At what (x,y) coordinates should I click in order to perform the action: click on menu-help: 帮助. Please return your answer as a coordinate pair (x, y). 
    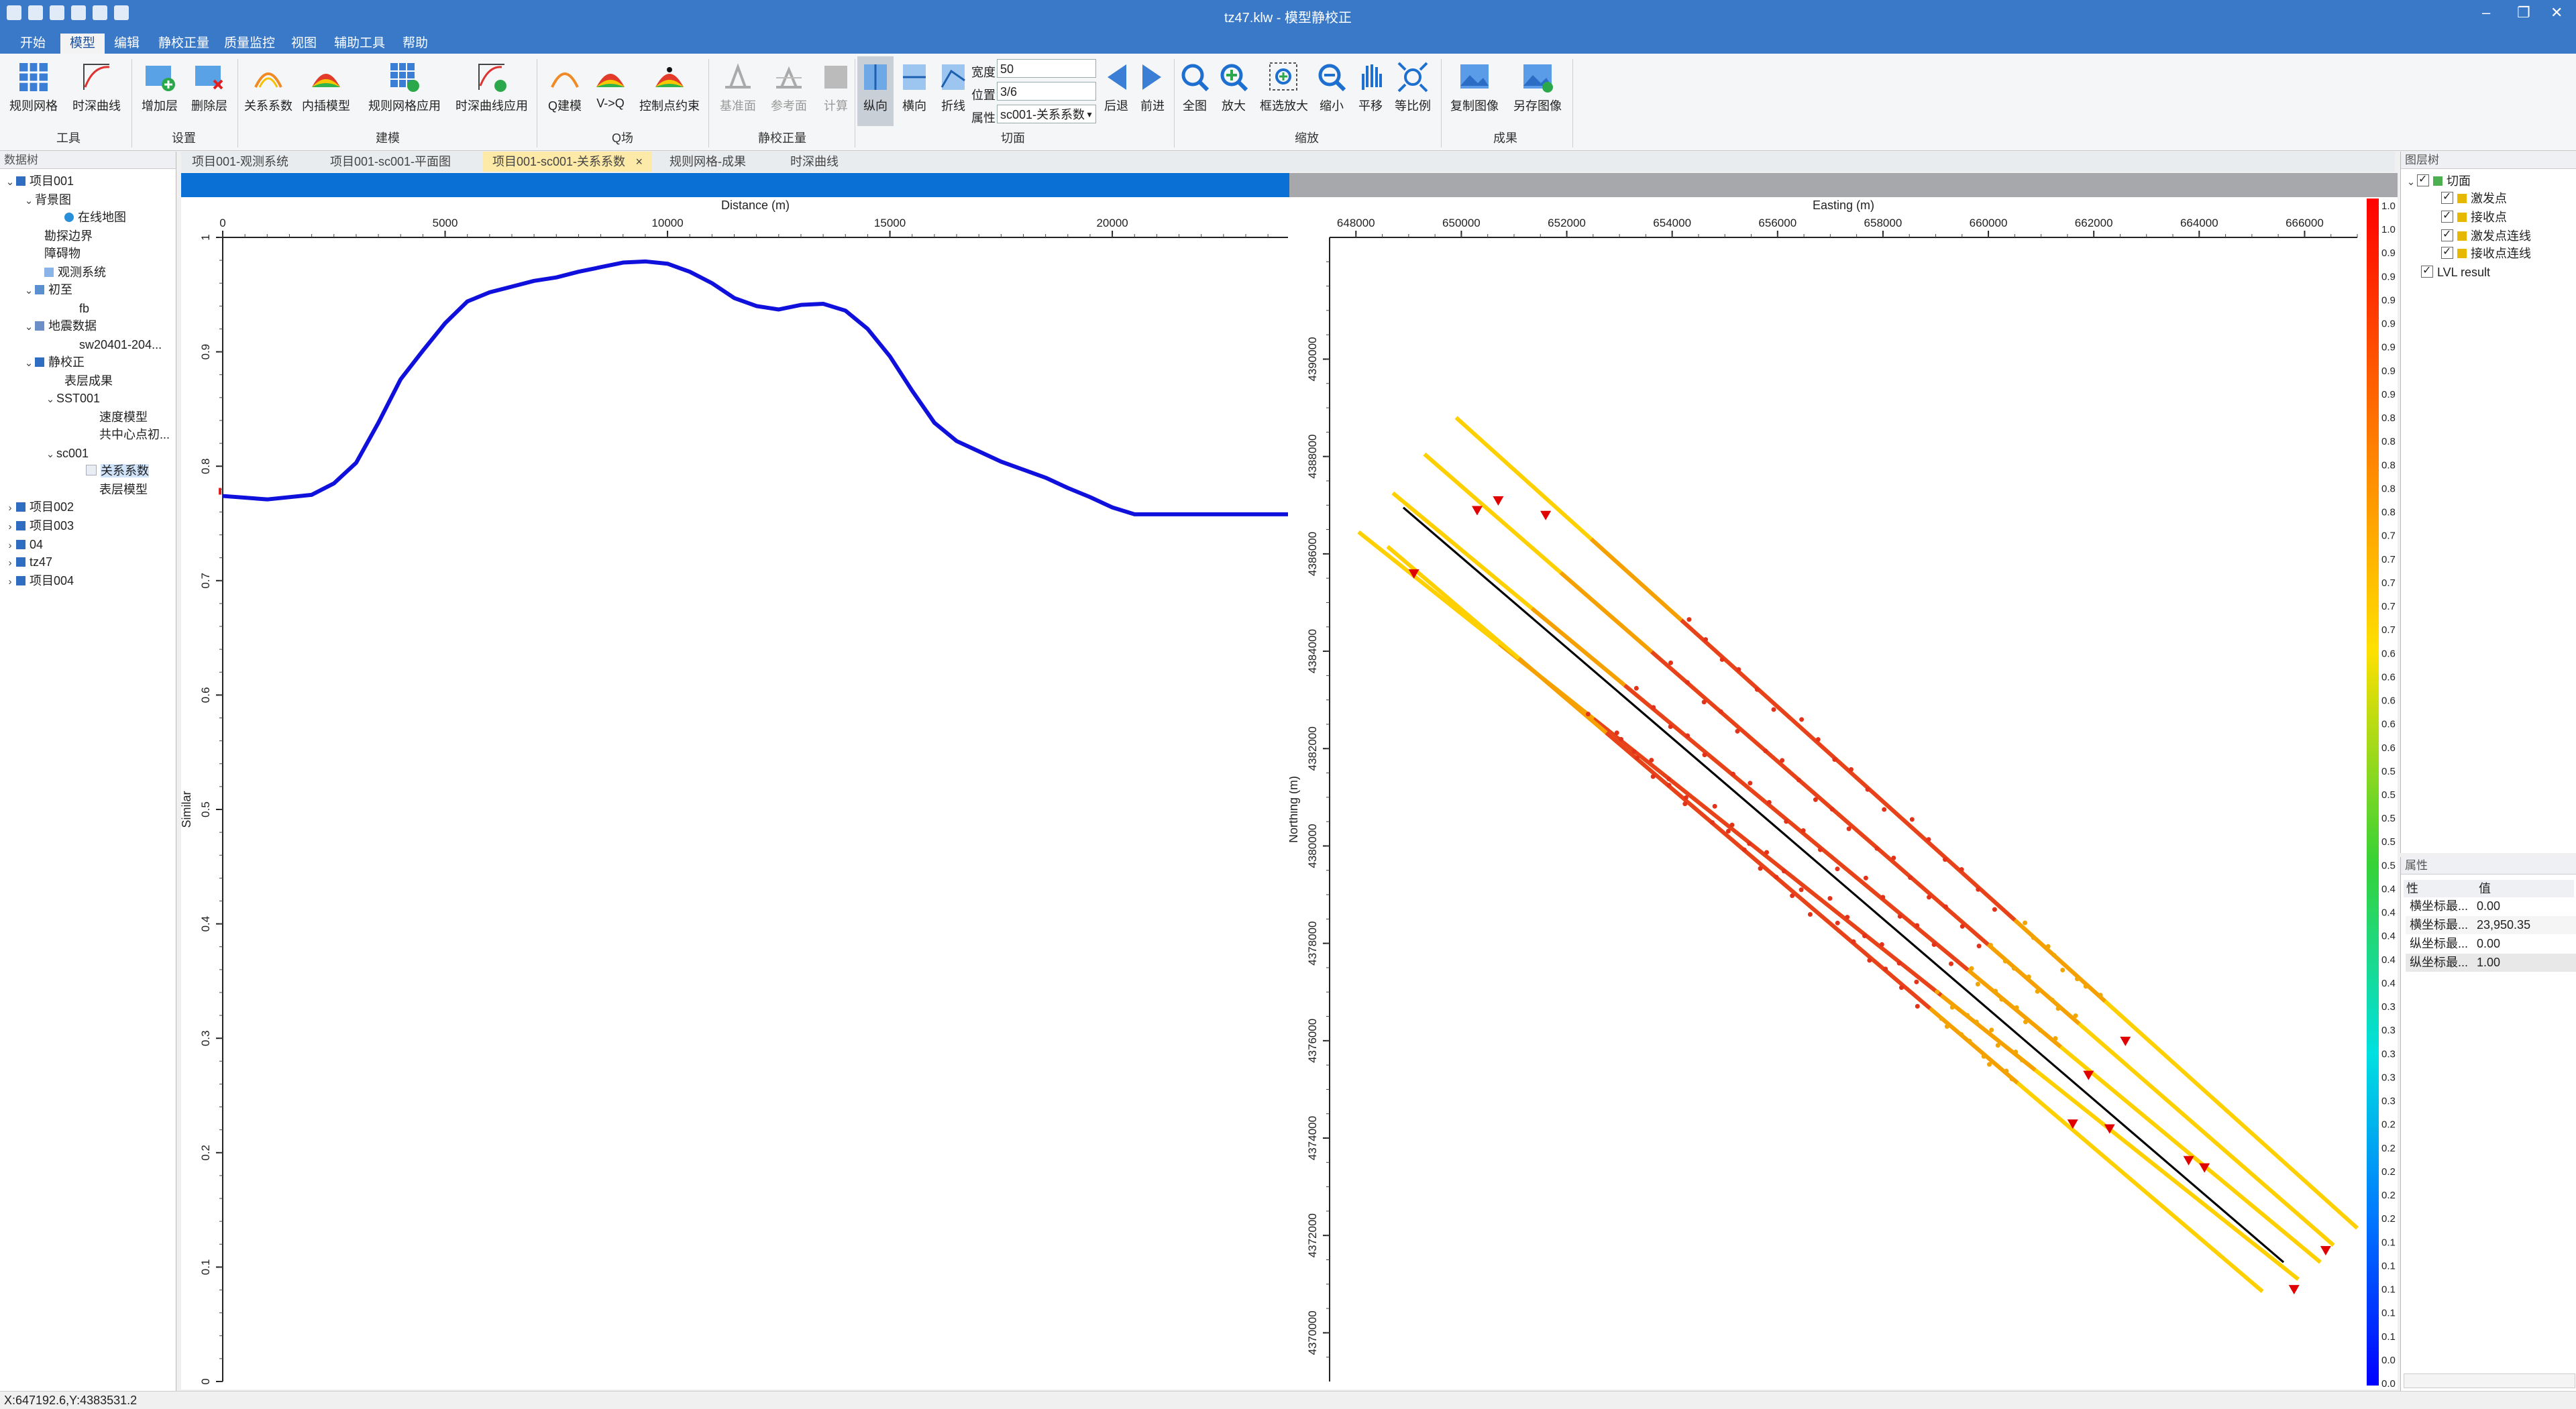
    Looking at the image, I should click on (415, 43).